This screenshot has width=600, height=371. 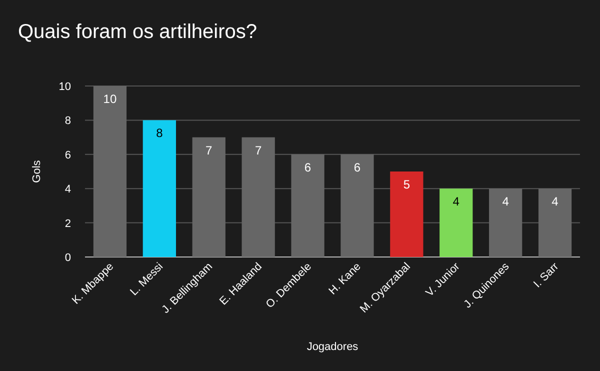 I want to click on chart-title: Quais foram os artilheiros?, so click(x=137, y=32).